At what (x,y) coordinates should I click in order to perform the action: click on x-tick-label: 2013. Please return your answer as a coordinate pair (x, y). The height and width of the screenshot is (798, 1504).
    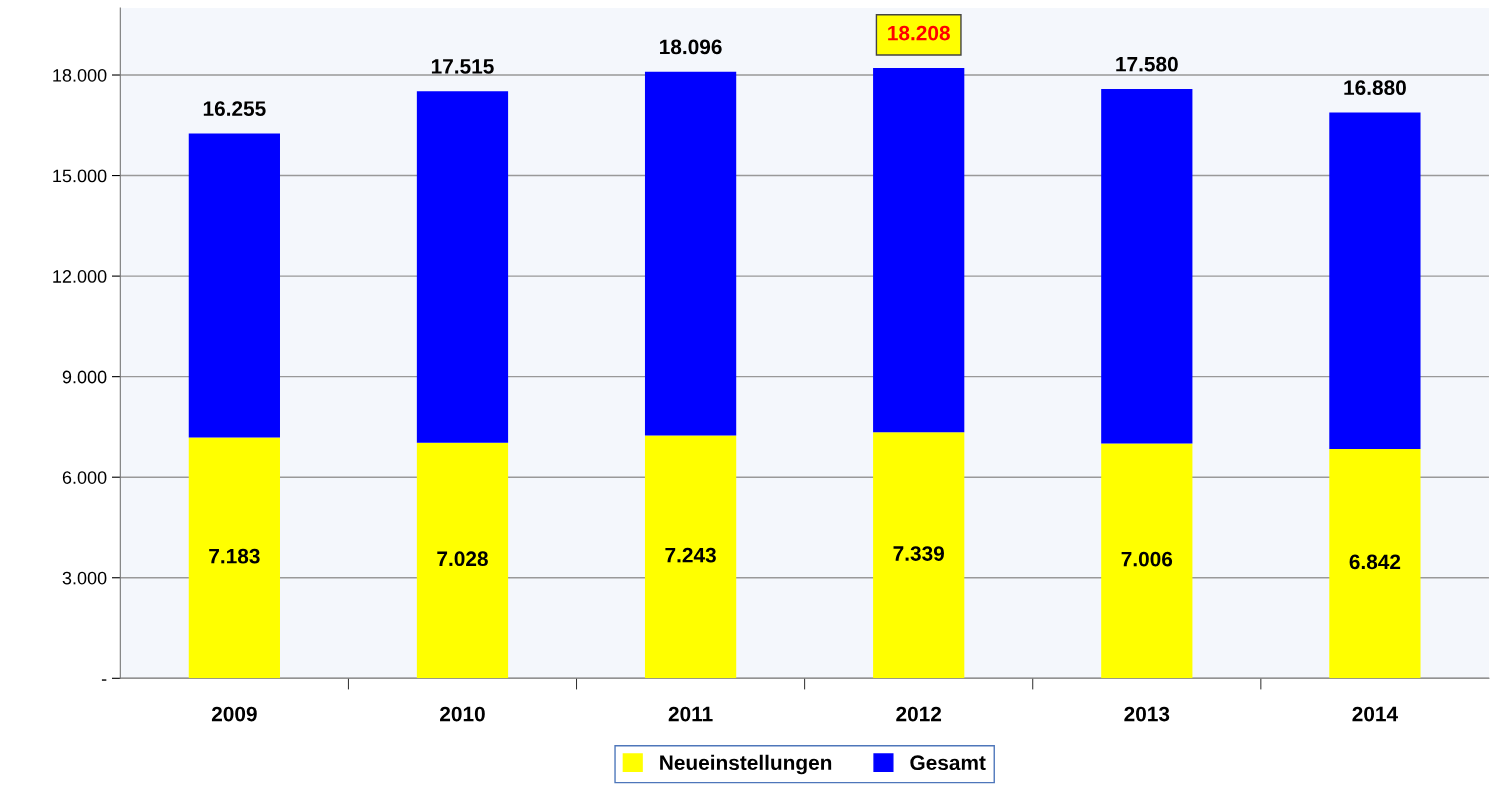
    Looking at the image, I should click on (1147, 714).